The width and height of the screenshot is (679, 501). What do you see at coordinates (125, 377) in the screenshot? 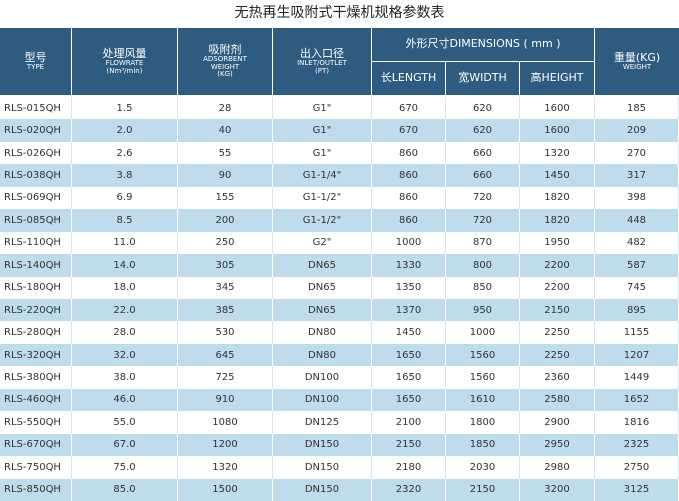
I see `table-cell: 38.0` at bounding box center [125, 377].